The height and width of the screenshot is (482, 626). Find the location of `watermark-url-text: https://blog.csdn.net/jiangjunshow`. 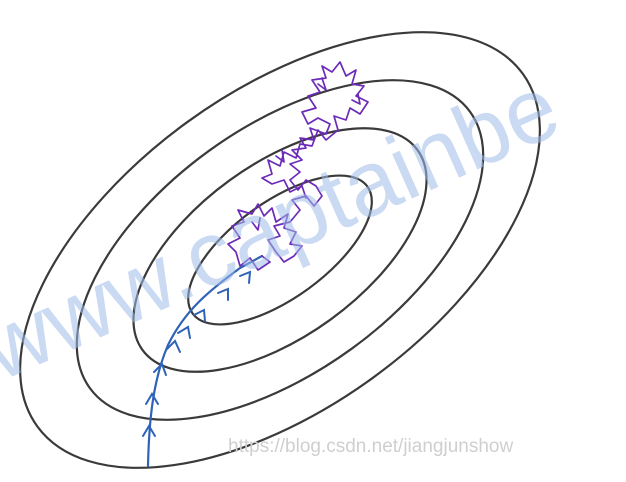

watermark-url-text: https://blog.csdn.net/jiangjunshow is located at coordinates (370, 446).